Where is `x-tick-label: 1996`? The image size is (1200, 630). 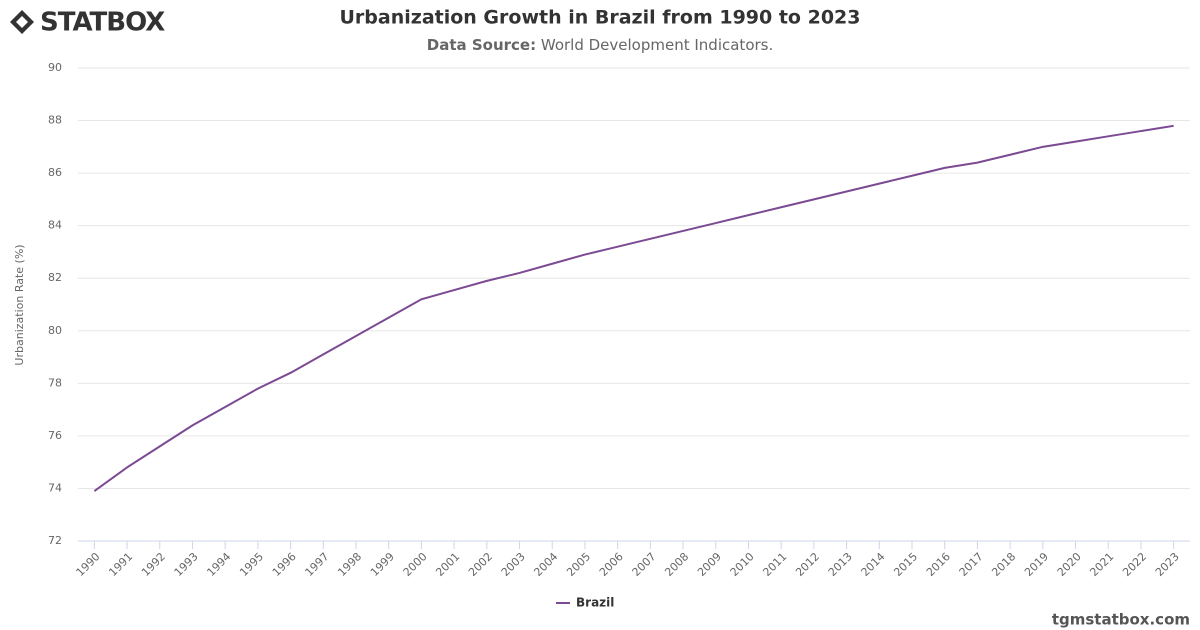 x-tick-label: 1996 is located at coordinates (284, 564).